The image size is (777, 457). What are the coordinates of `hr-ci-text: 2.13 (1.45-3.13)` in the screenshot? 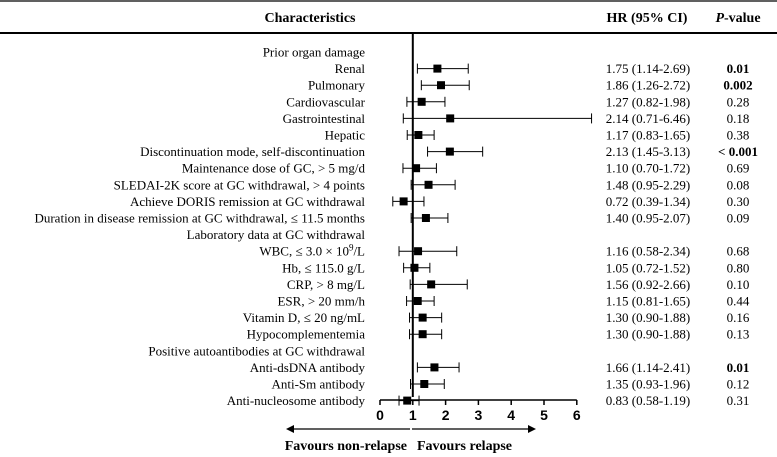 It's located at (648, 151).